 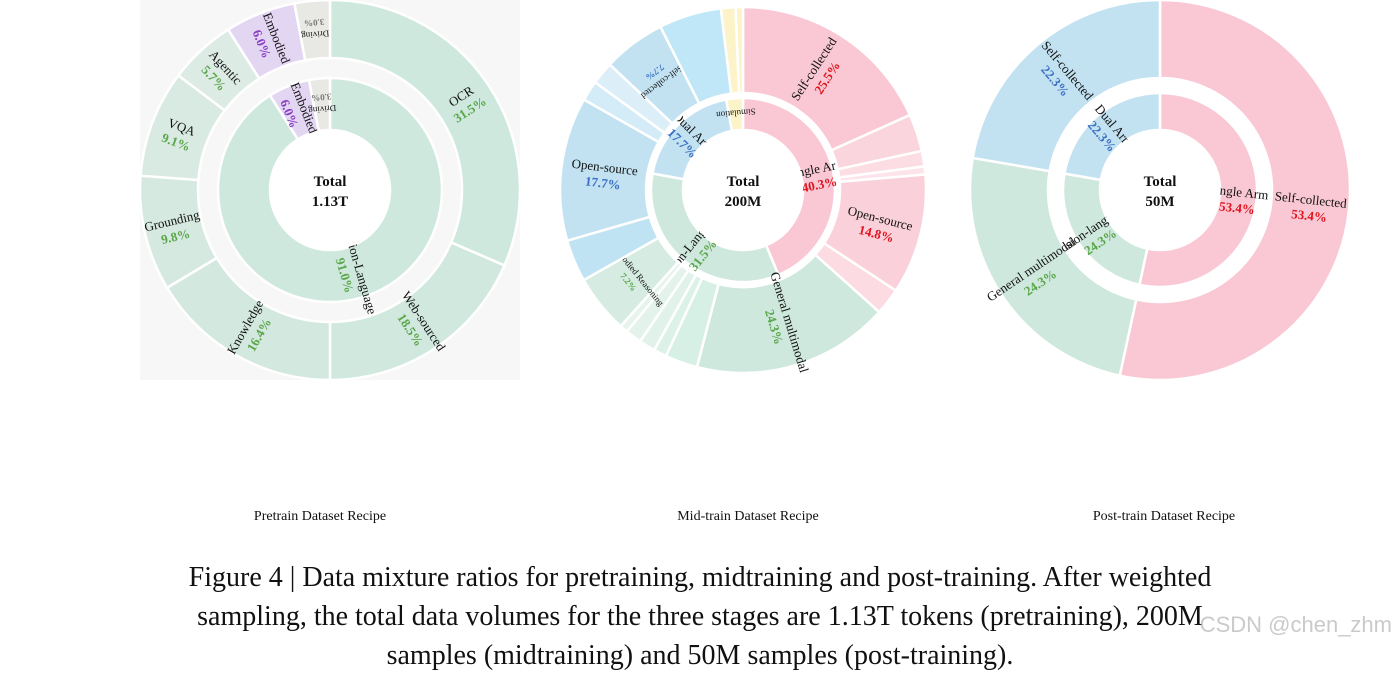 I want to click on inner-value-driving: 3.0%, so click(x=321, y=97).